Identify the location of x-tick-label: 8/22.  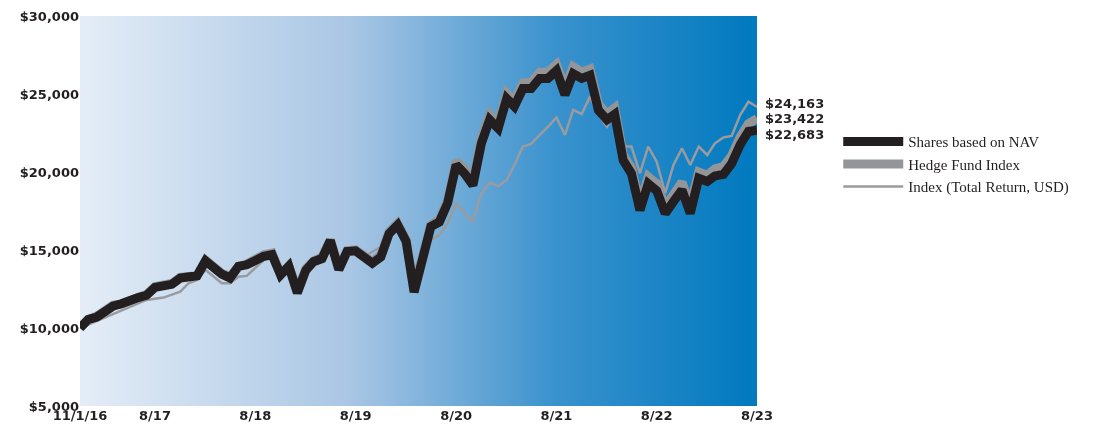
(656, 415).